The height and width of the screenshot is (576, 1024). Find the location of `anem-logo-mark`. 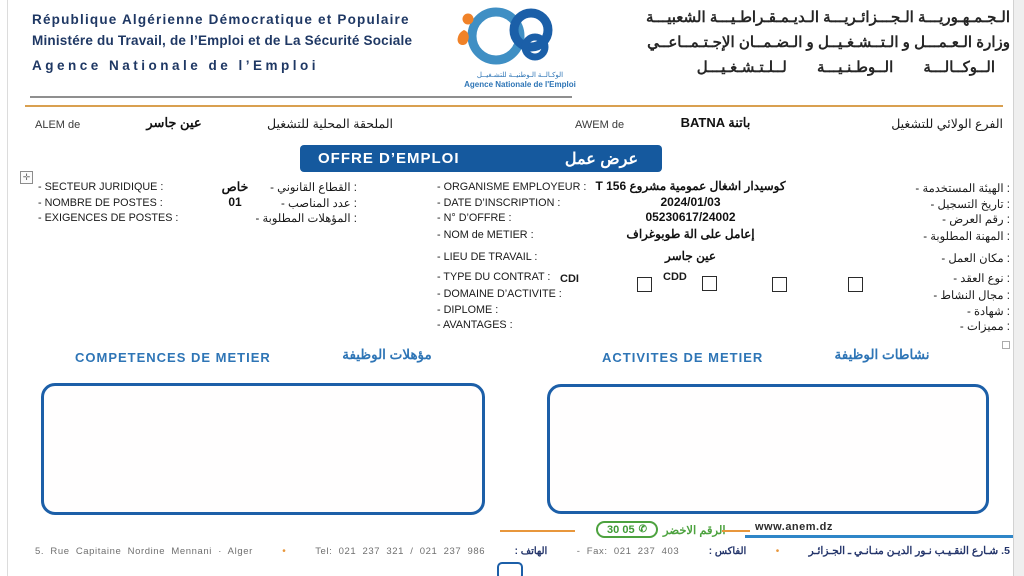

anem-logo-mark is located at coordinates (505, 36).